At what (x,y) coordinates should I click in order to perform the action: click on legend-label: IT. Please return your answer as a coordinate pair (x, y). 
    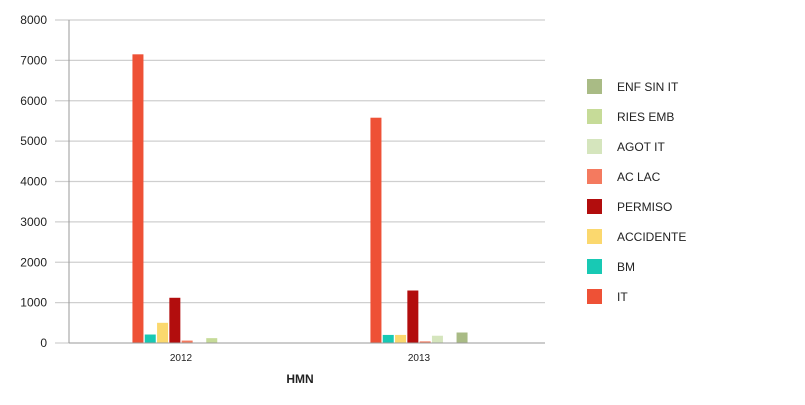
    Looking at the image, I should click on (622, 297).